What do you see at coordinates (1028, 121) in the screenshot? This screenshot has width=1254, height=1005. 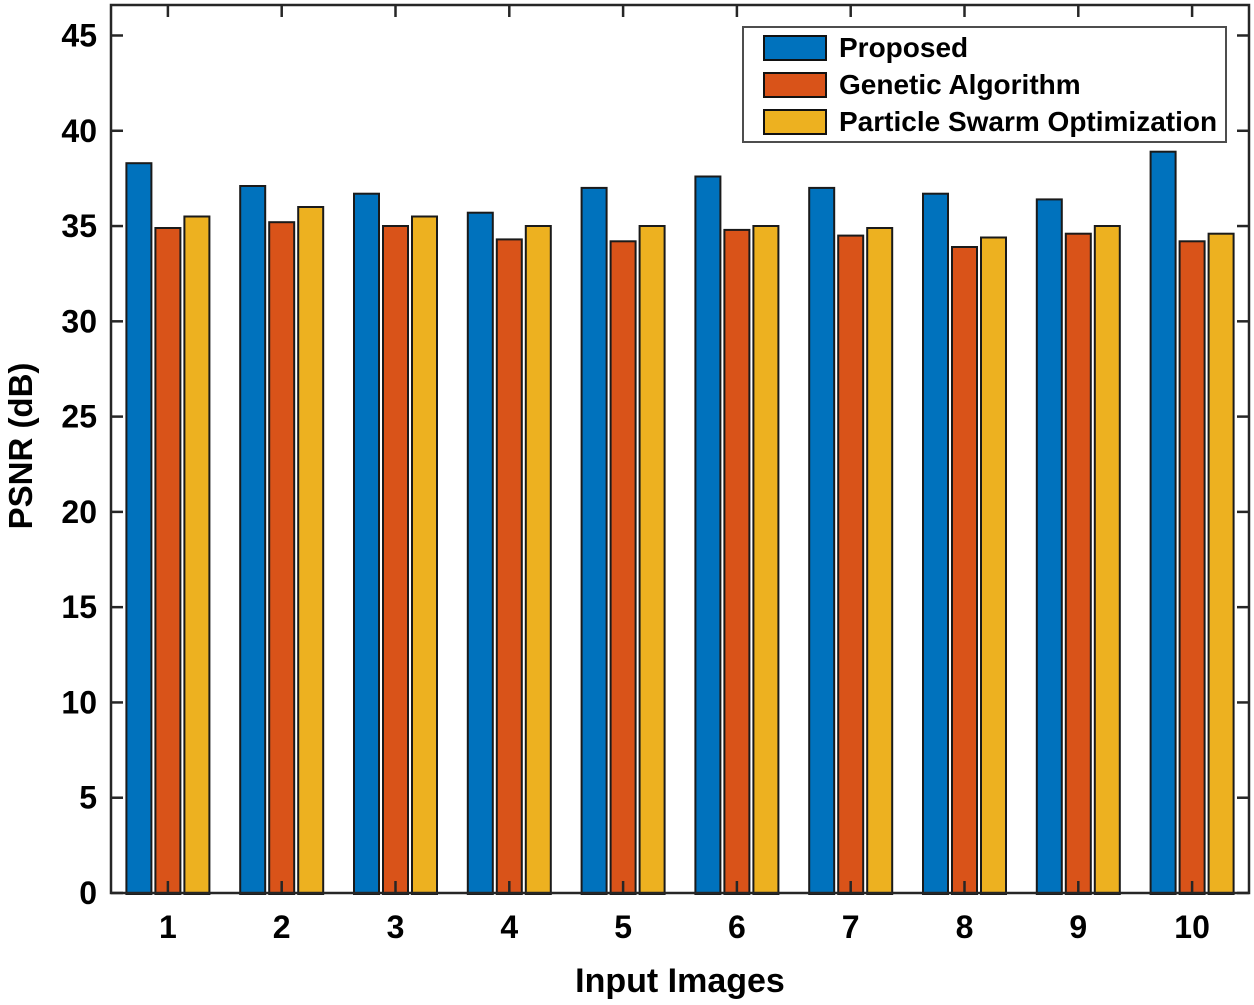 I see `legend-label-particle-swarm-optimization: Particle Swarm Optimization` at bounding box center [1028, 121].